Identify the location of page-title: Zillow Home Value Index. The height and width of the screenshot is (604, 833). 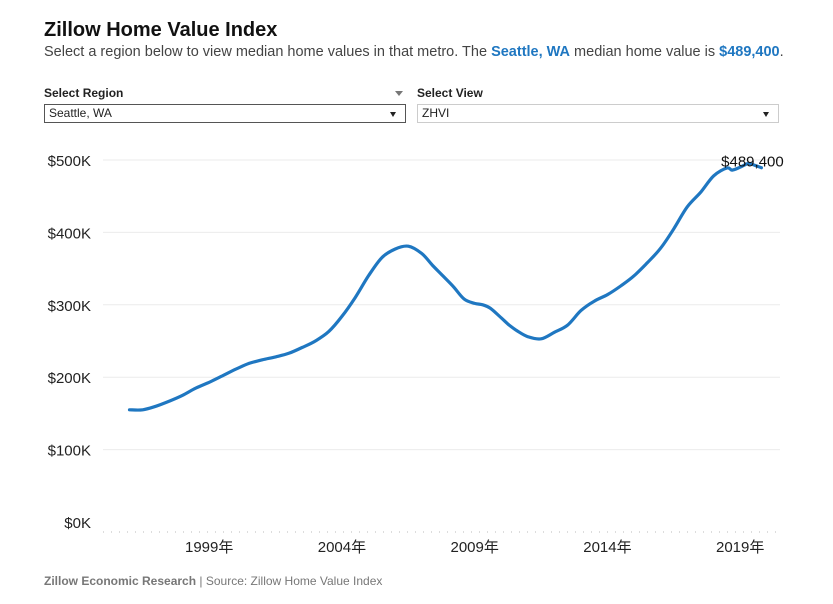
(161, 30).